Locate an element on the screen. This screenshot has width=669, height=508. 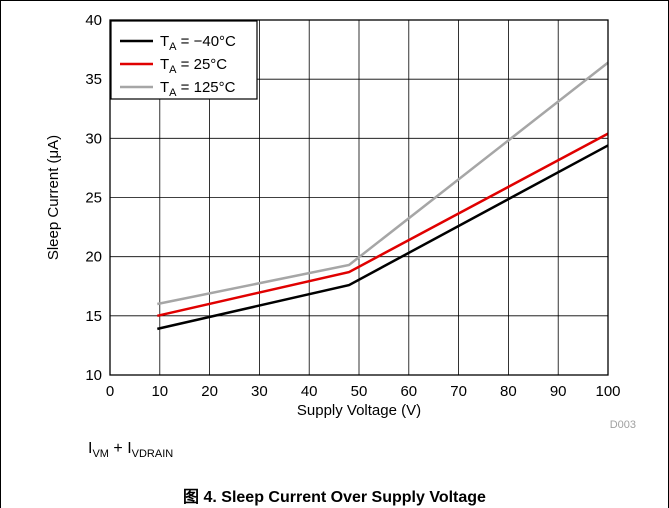
x-tick-label: 80 is located at coordinates (508, 391).